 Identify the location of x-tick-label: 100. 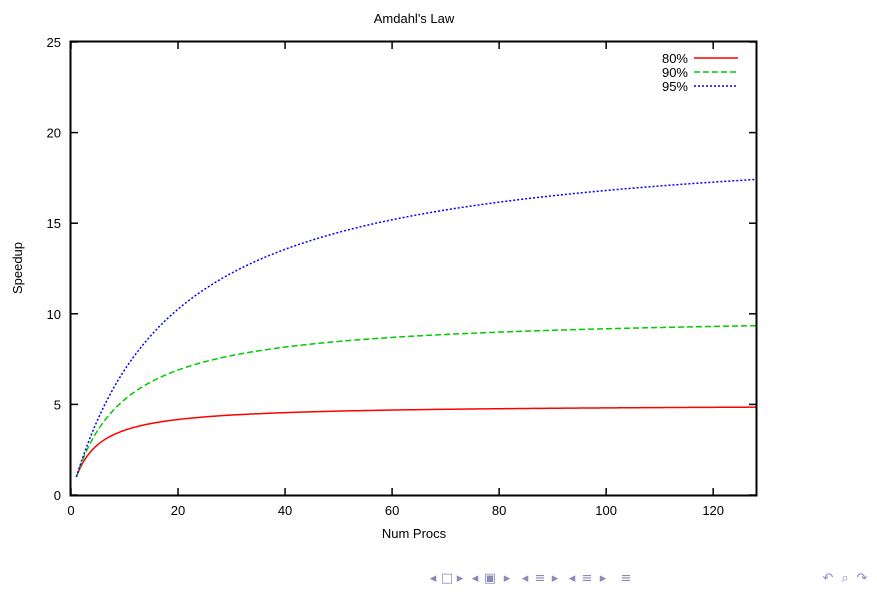
(606, 510).